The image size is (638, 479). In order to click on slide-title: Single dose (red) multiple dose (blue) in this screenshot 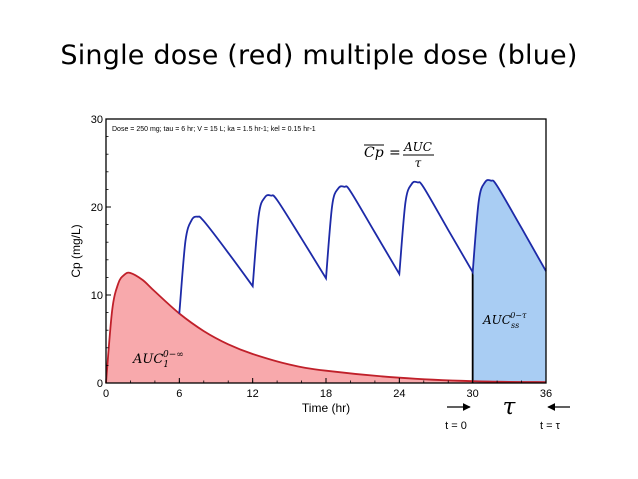, I will do `click(319, 55)`.